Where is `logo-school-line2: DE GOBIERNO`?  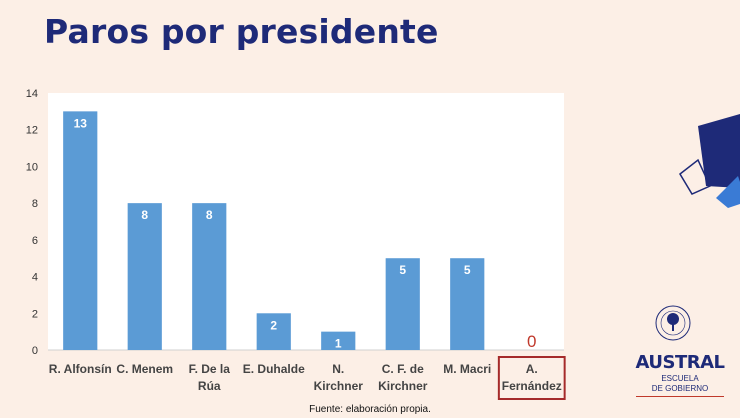 logo-school-line2: DE GOBIERNO is located at coordinates (680, 388).